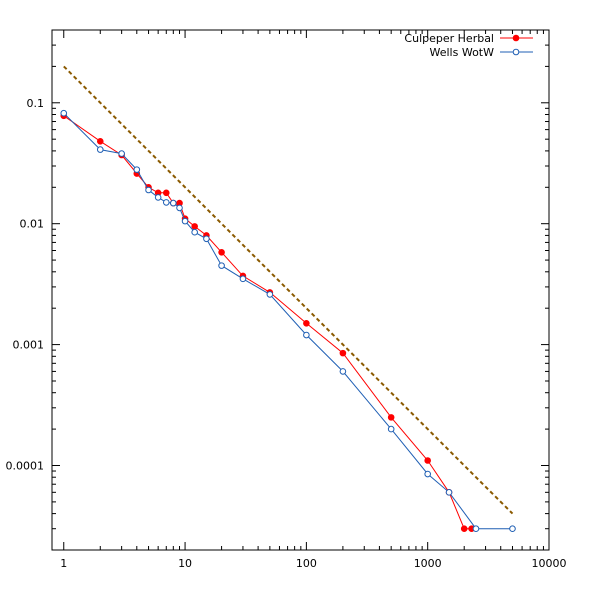  Describe the element at coordinates (462, 52) in the screenshot. I see `legend-label-wells: Wells WotW` at that location.